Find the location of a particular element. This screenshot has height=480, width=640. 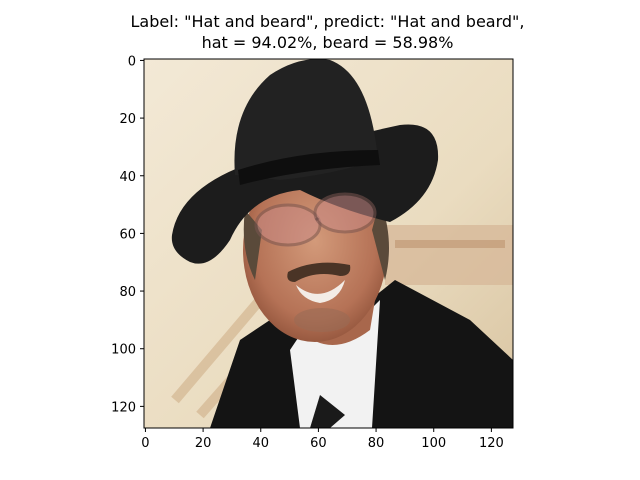

x-tick-label: 60 is located at coordinates (318, 443).